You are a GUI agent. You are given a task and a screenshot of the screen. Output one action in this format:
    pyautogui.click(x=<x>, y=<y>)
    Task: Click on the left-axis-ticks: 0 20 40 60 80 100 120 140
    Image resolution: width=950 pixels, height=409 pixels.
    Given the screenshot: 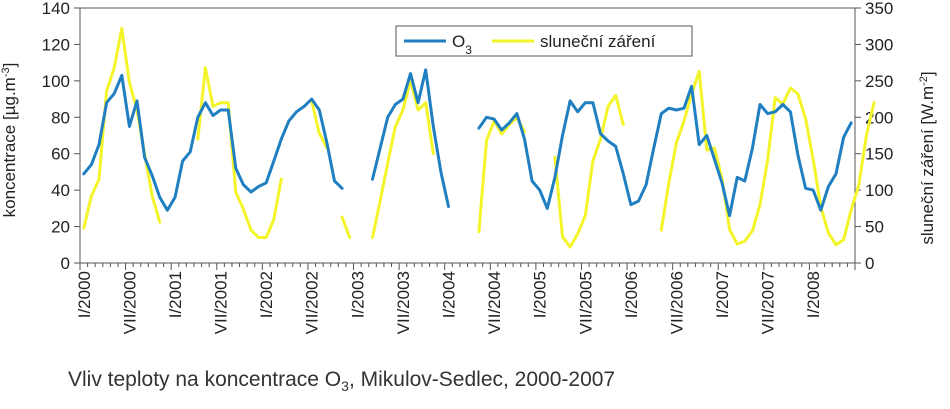 What is the action you would take?
    pyautogui.click(x=61, y=136)
    